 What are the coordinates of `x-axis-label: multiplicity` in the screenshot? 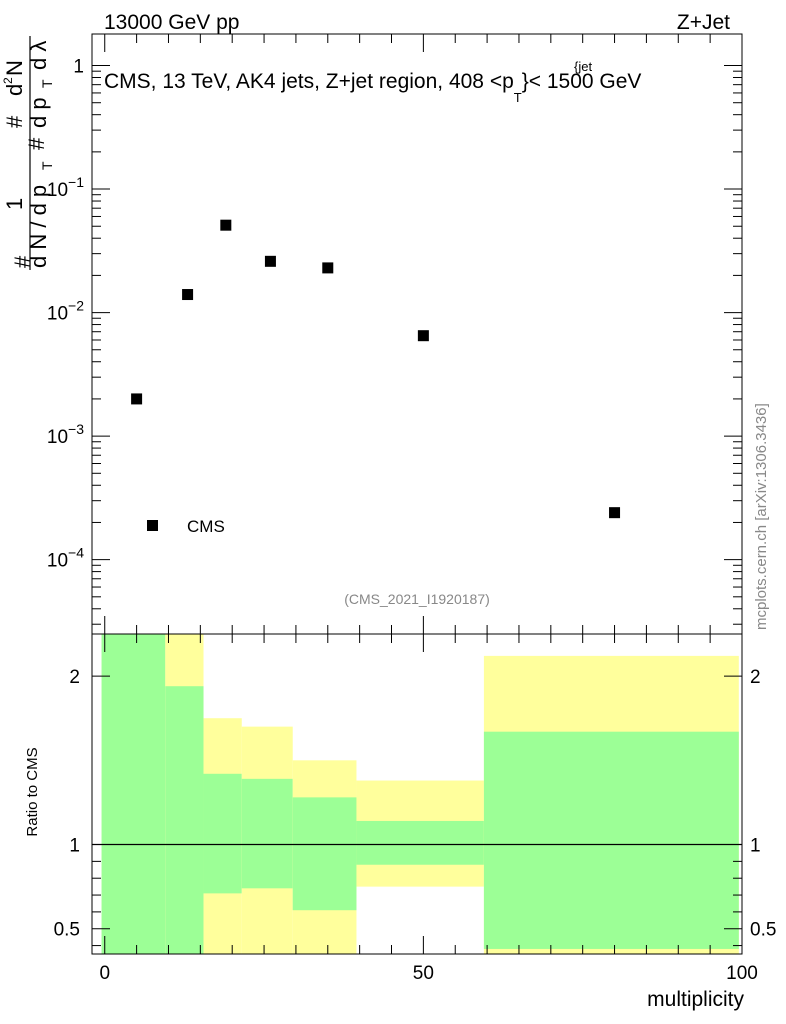 It's located at (695, 999).